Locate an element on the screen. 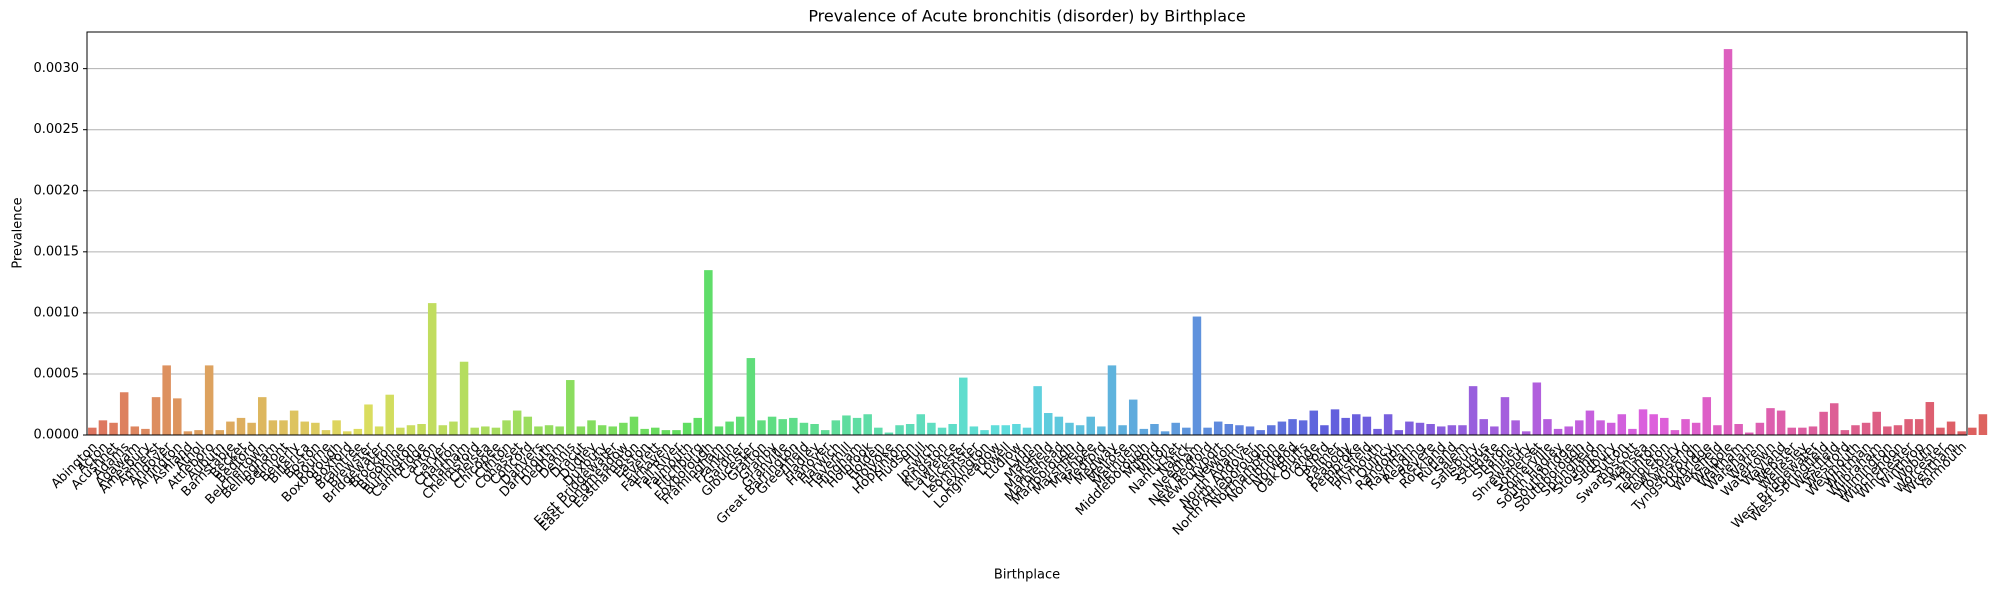 This screenshot has height=594, width=1989. y-tick-label: 0.0015 is located at coordinates (57, 251).